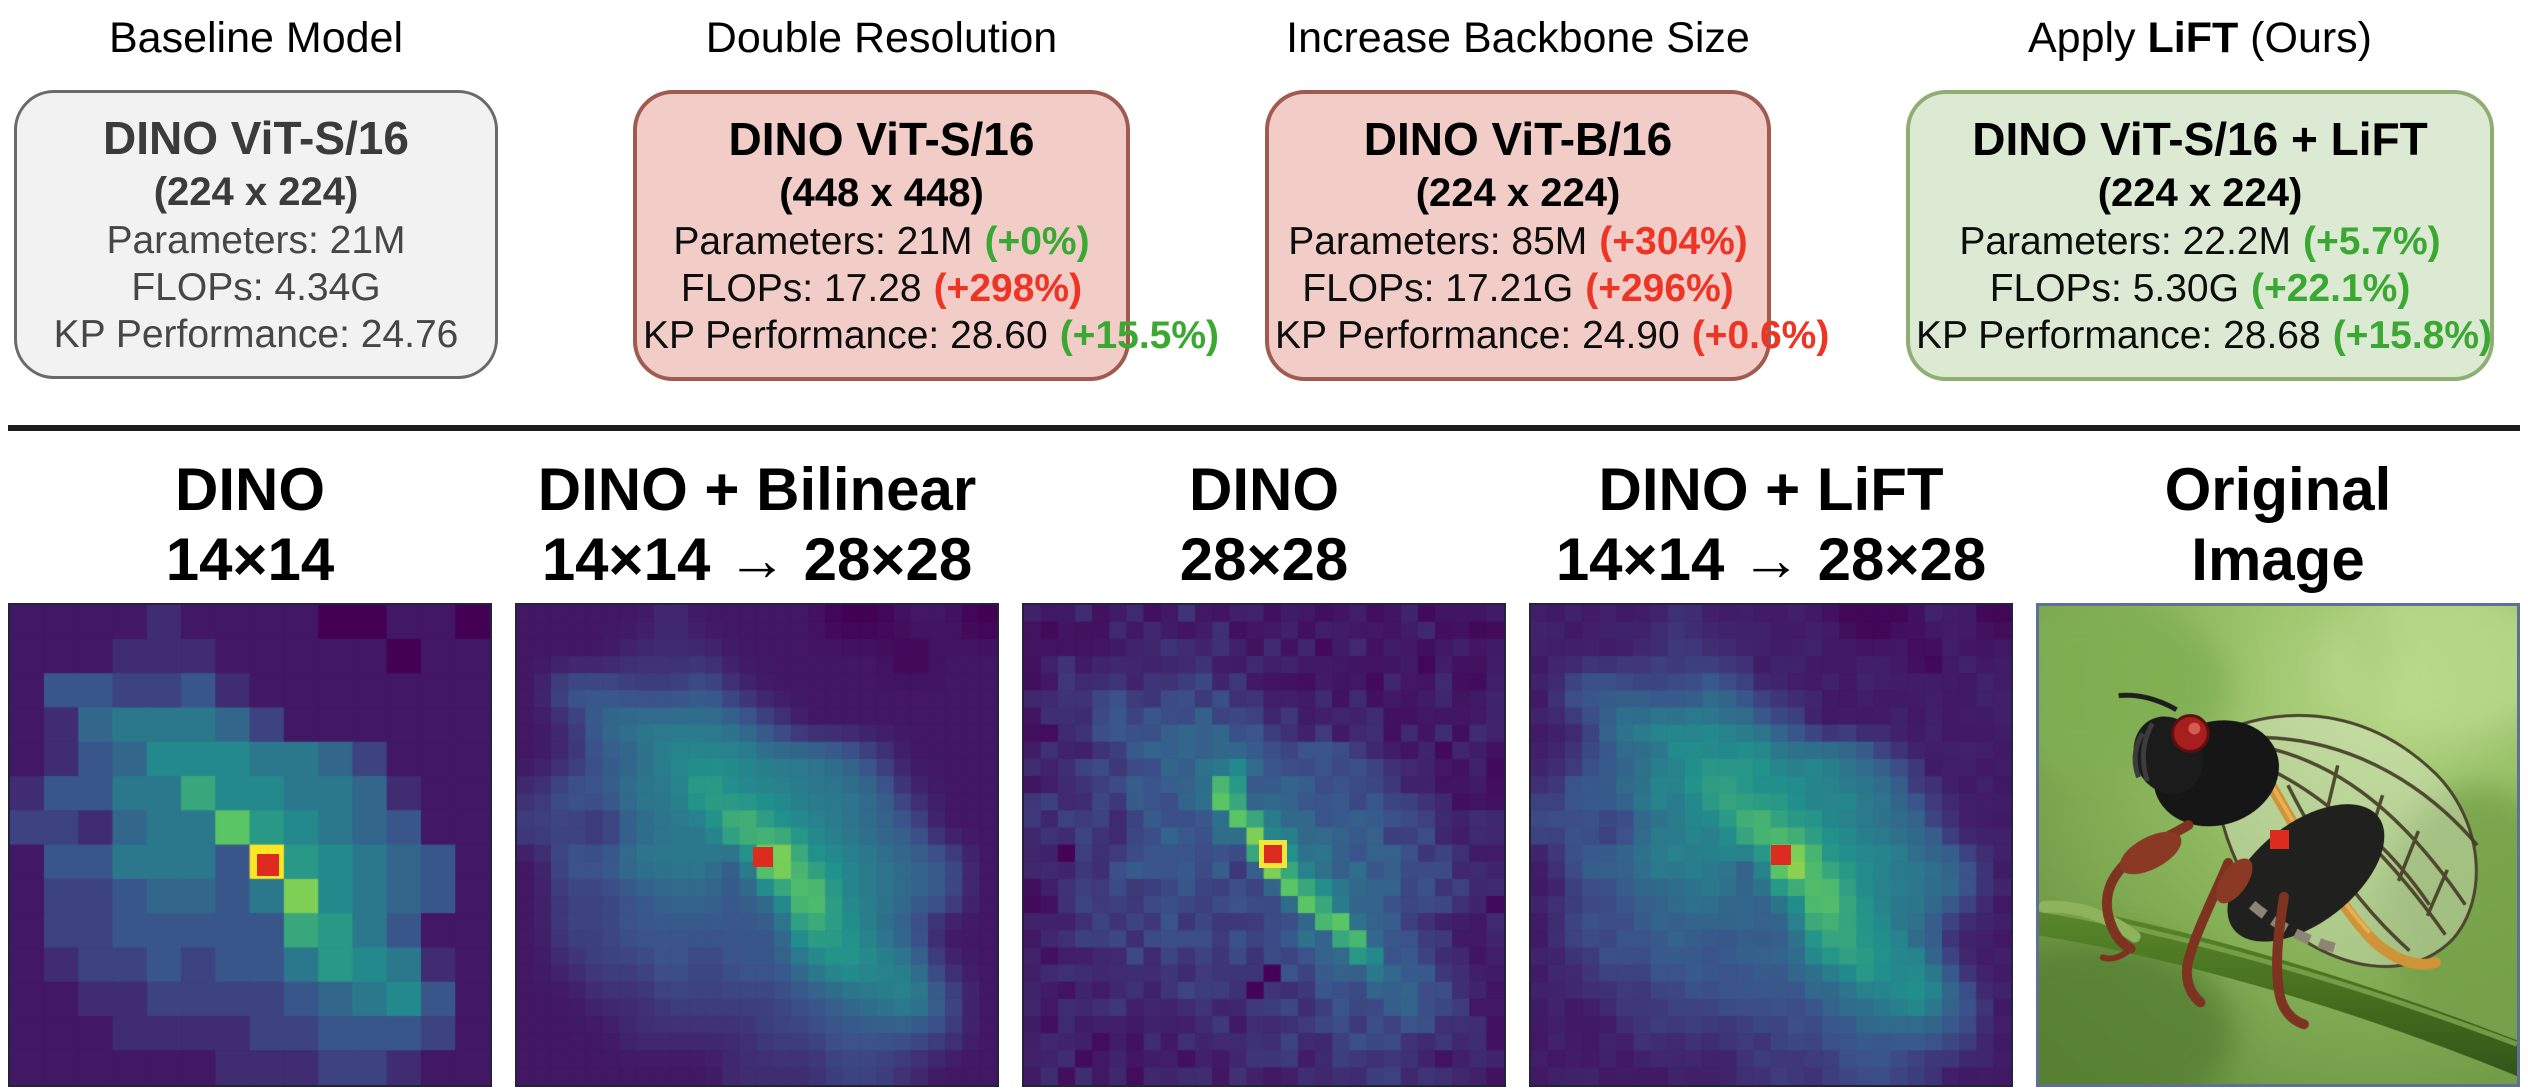  Describe the element at coordinates (757, 489) in the screenshot. I see `feature-title-line1: DINO + Bilinear` at that location.